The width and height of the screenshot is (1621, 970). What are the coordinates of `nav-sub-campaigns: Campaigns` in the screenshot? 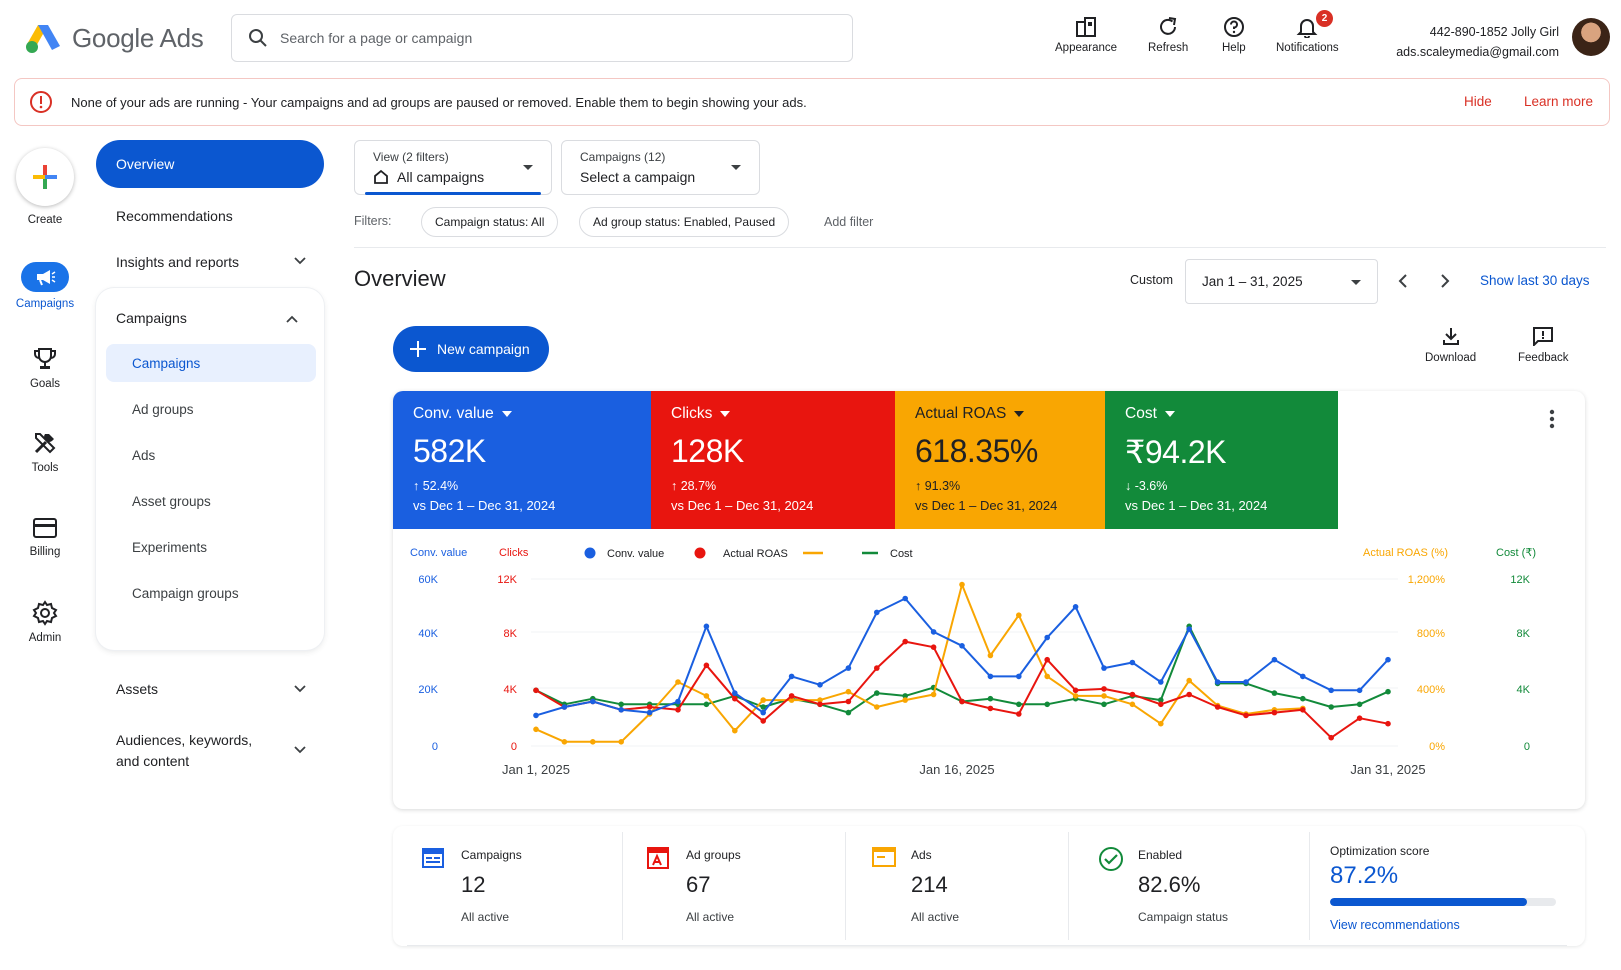 It's located at (211, 363).